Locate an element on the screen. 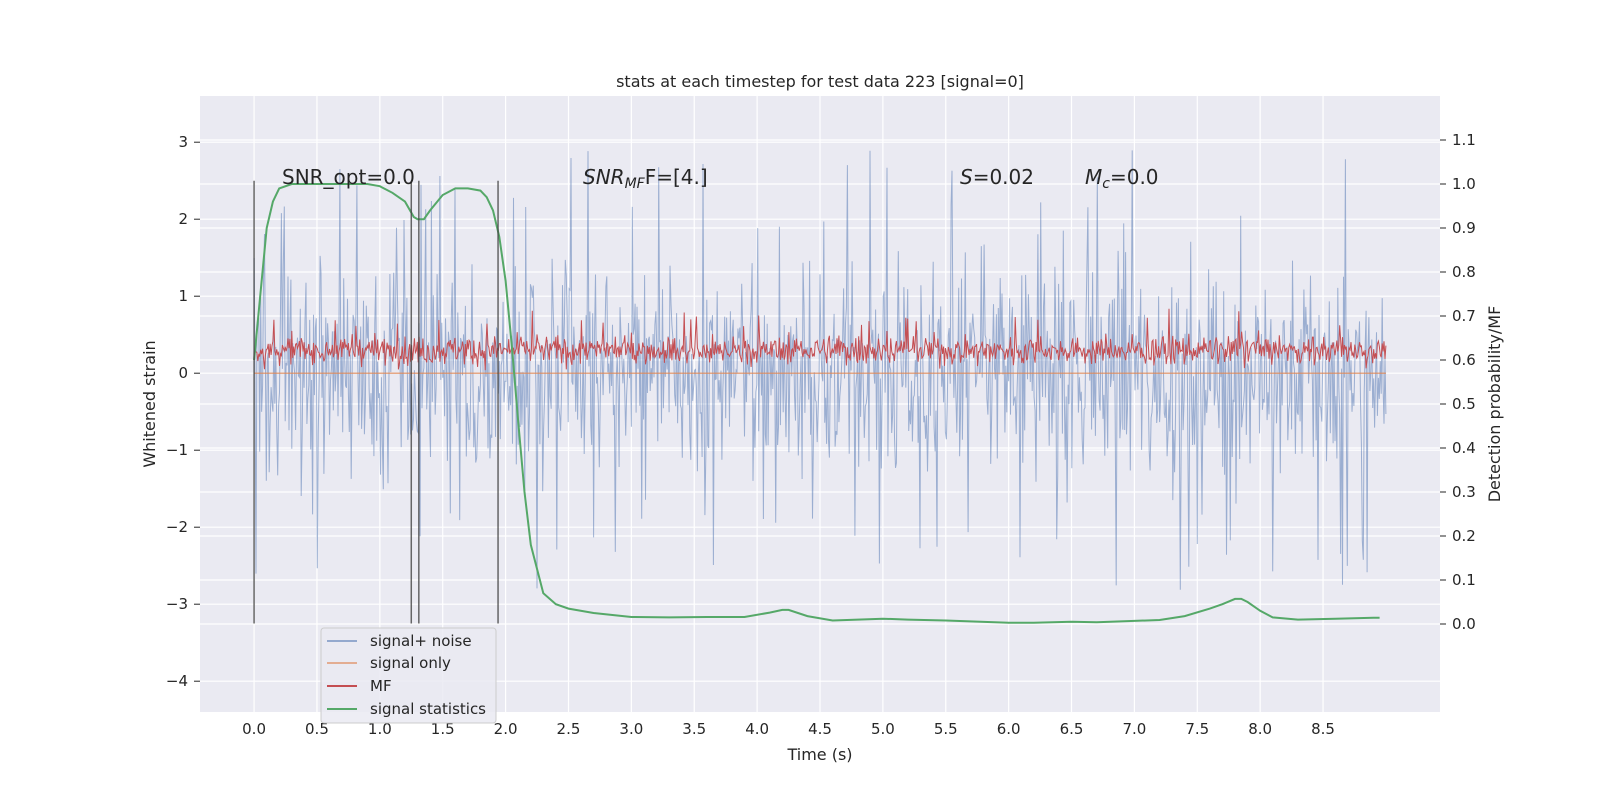 This screenshot has width=1600, height=800. y-axis-label: Whitened strain is located at coordinates (149, 403).